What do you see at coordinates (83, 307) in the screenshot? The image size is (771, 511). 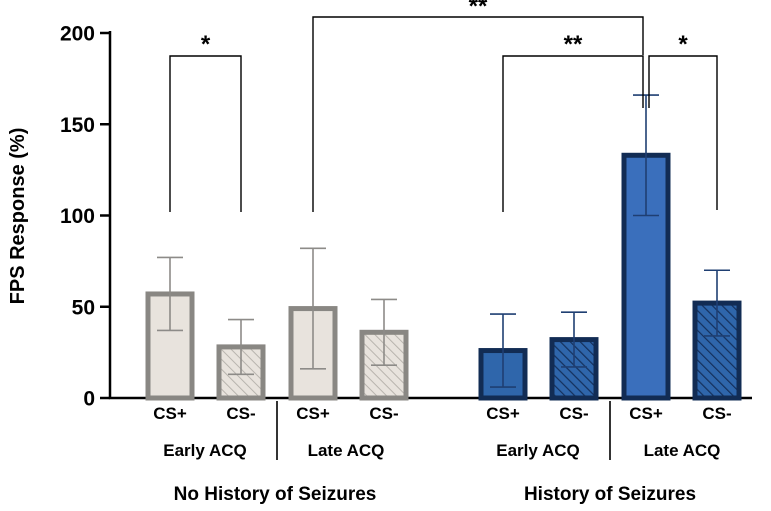 I see `y-tick-label: 50` at bounding box center [83, 307].